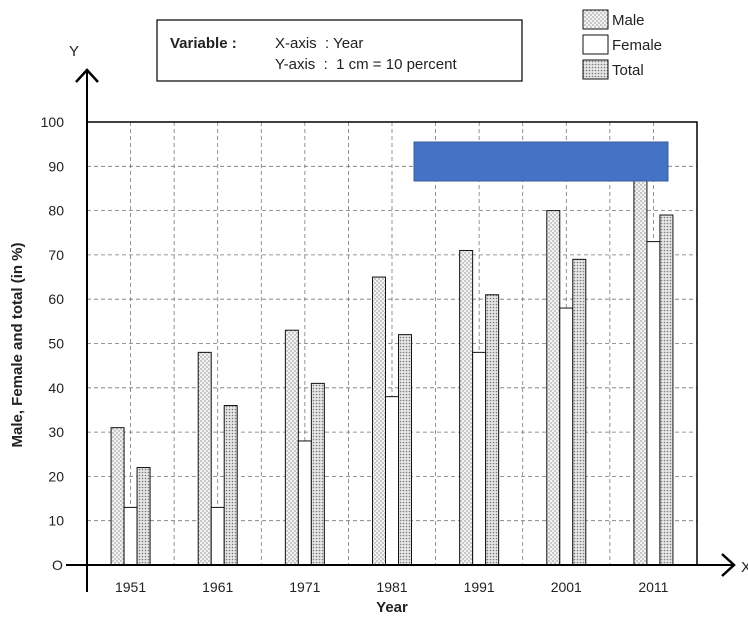 The width and height of the screenshot is (748, 618). I want to click on x-tick-label: 1961, so click(217, 587).